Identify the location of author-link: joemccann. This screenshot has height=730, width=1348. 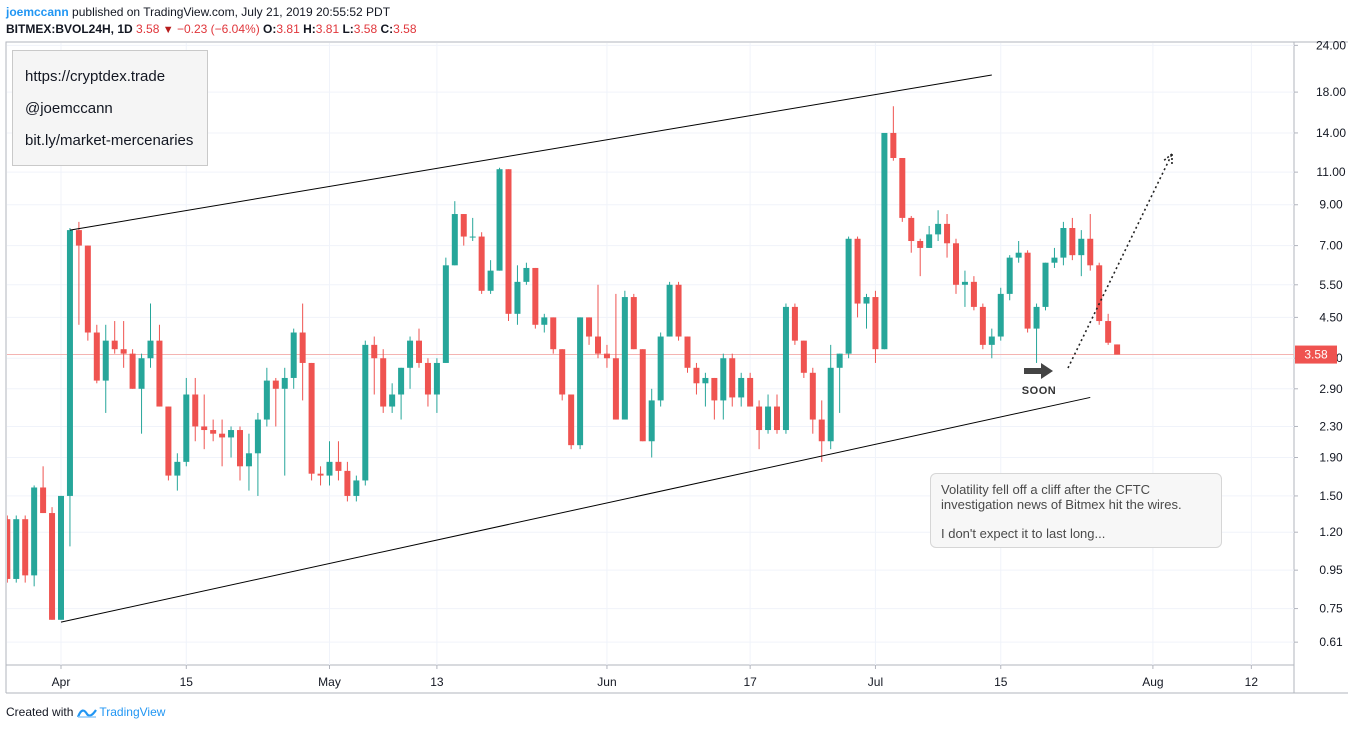
(37, 12).